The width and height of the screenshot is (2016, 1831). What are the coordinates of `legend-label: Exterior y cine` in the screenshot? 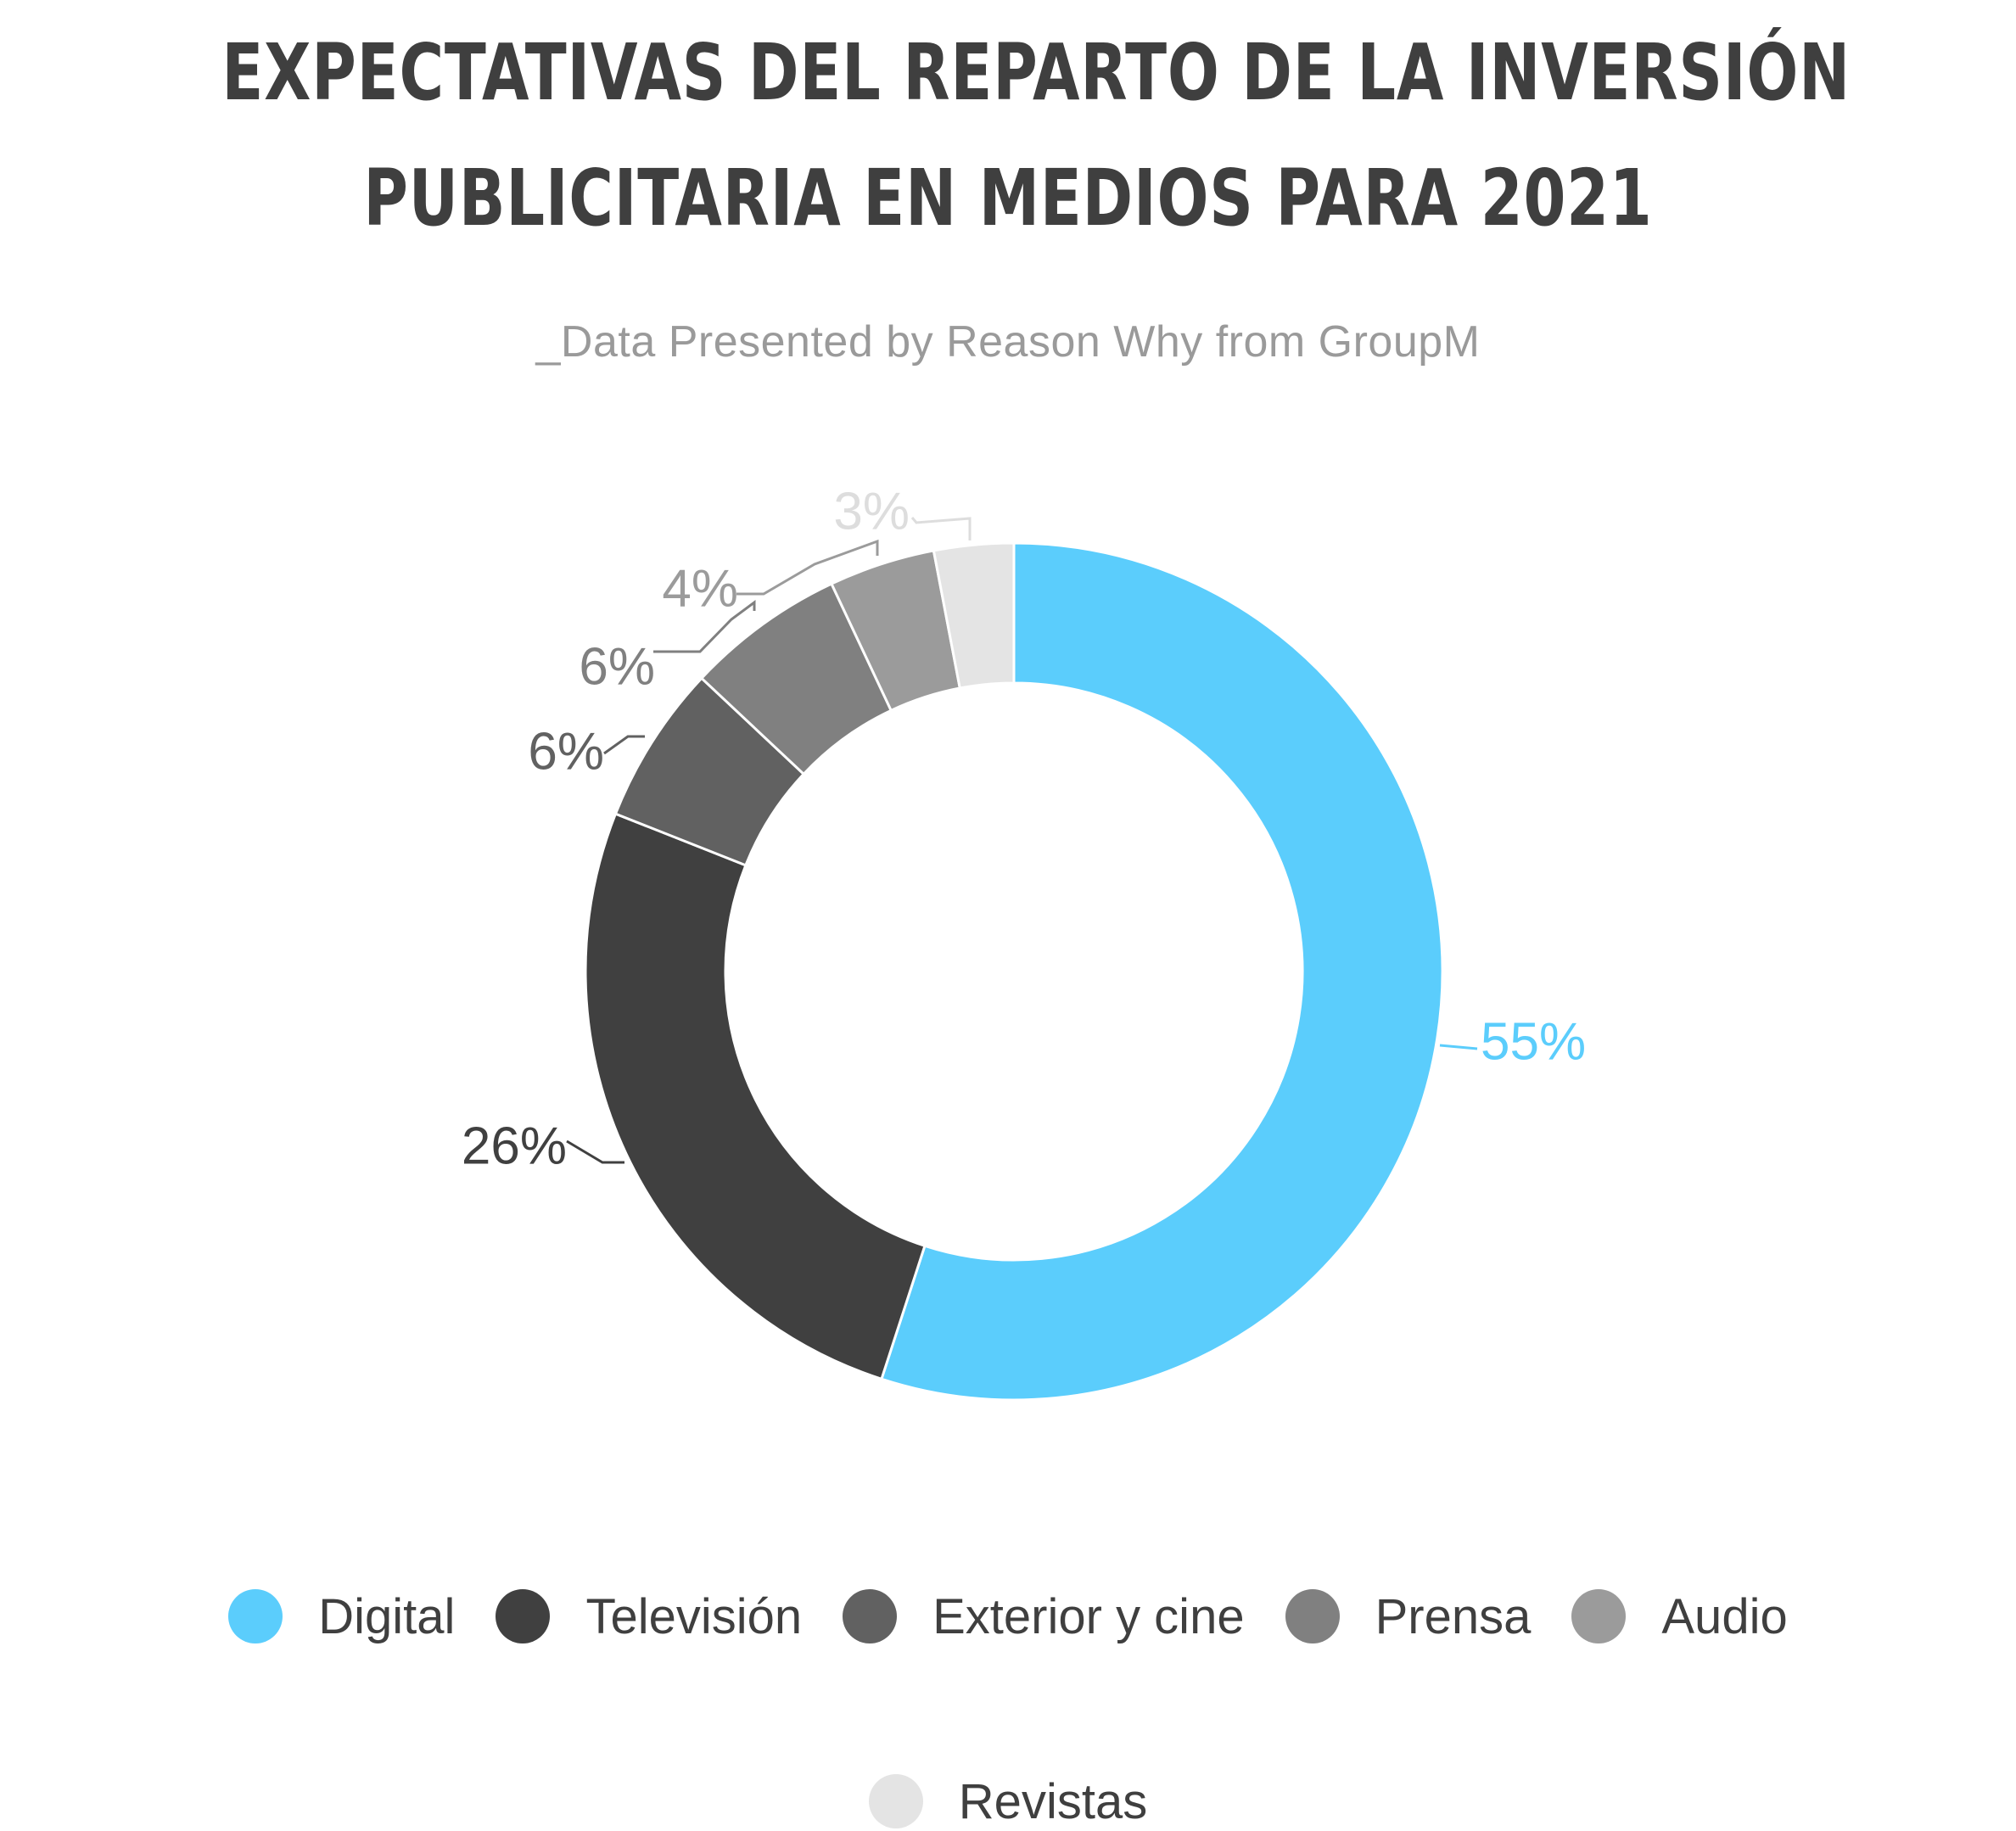 It's located at (1088, 1616).